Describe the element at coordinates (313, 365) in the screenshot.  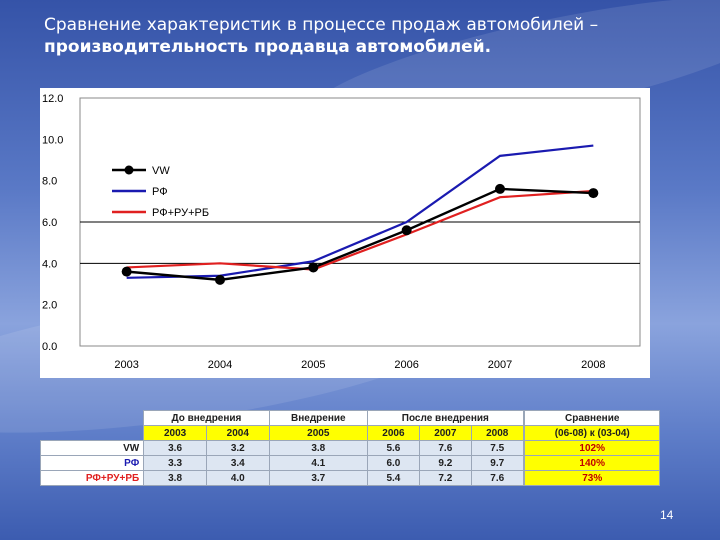
I see `x-tick-label: 2005` at that location.